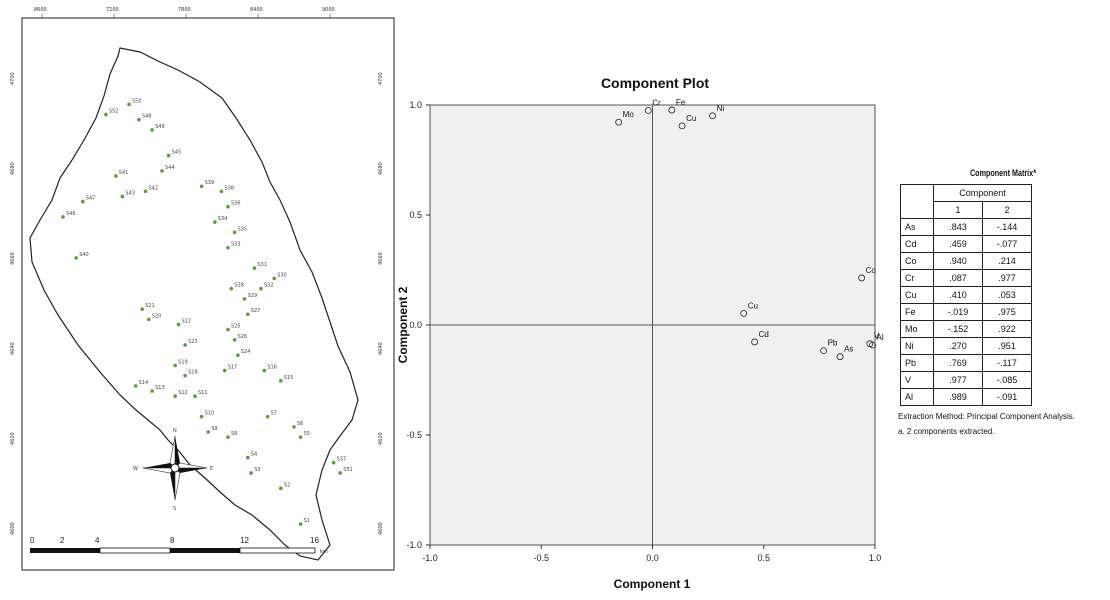 Image resolution: width=1110 pixels, height=600 pixels. I want to click on matrix-row: Al .989 -.091, so click(966, 397).